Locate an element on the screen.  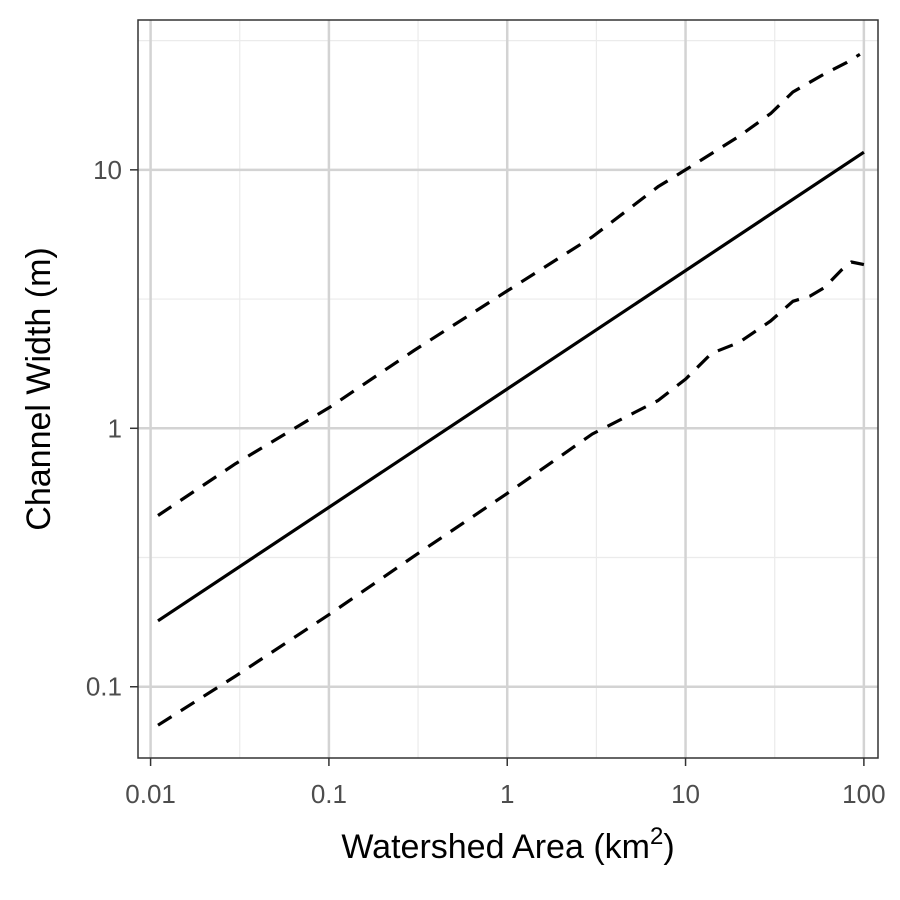
y-tick-label: 1 is located at coordinates (115, 428).